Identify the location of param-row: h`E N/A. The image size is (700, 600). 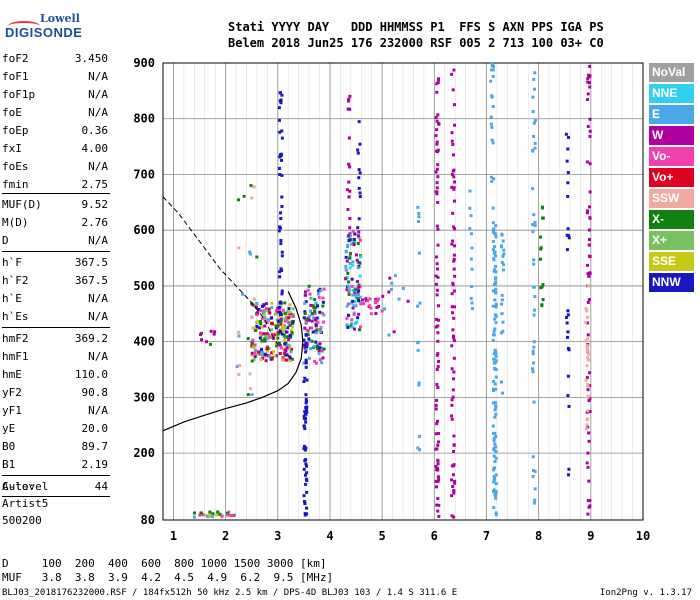
(55, 299).